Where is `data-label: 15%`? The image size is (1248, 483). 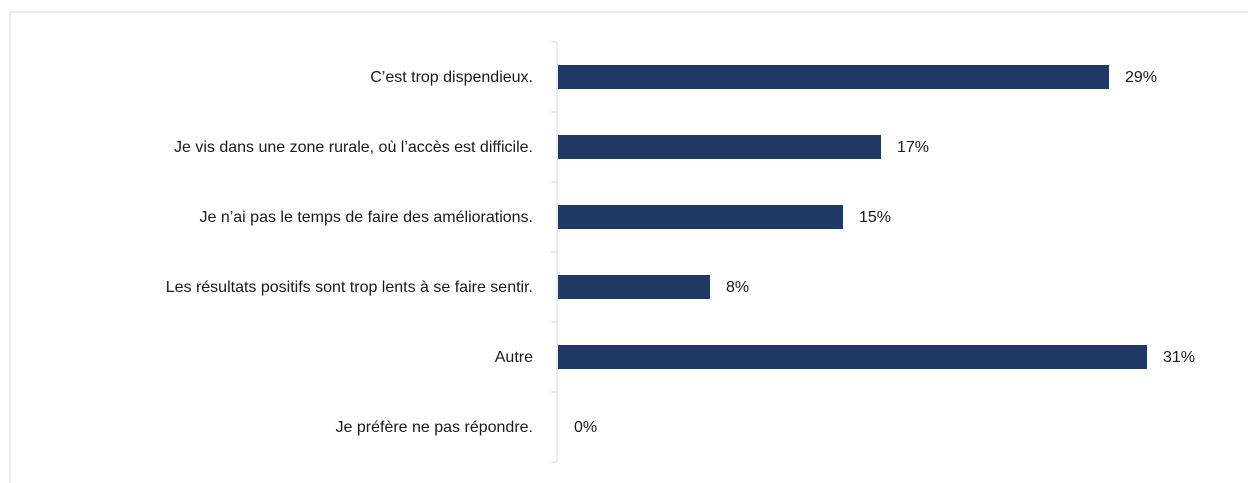
data-label: 15% is located at coordinates (875, 217).